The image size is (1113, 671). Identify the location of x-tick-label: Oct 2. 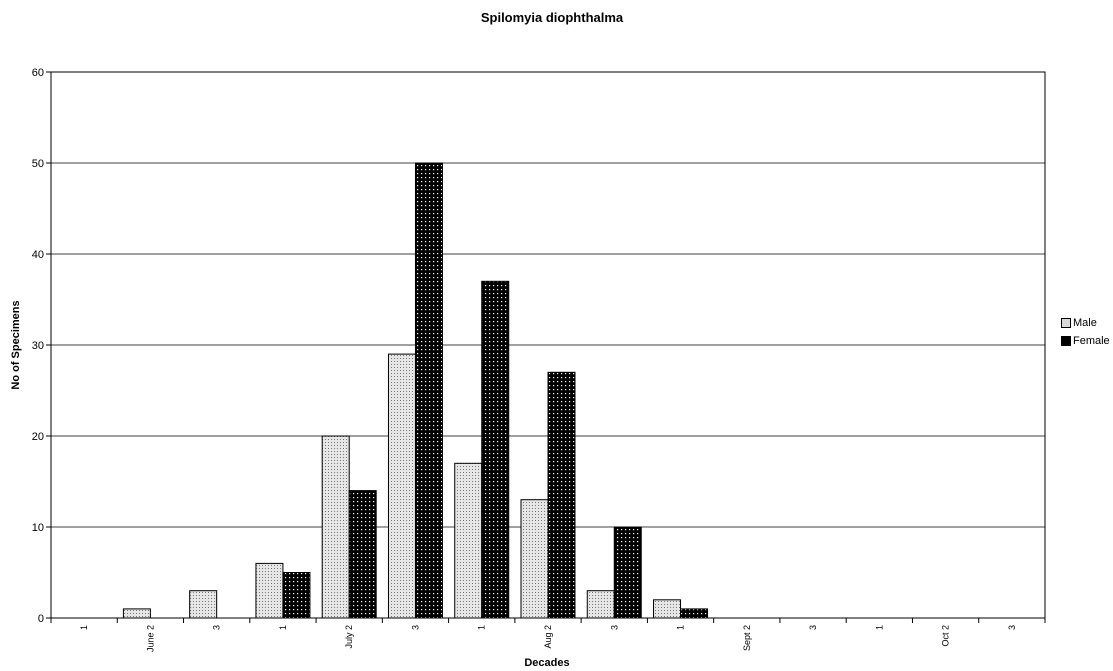
(946, 636).